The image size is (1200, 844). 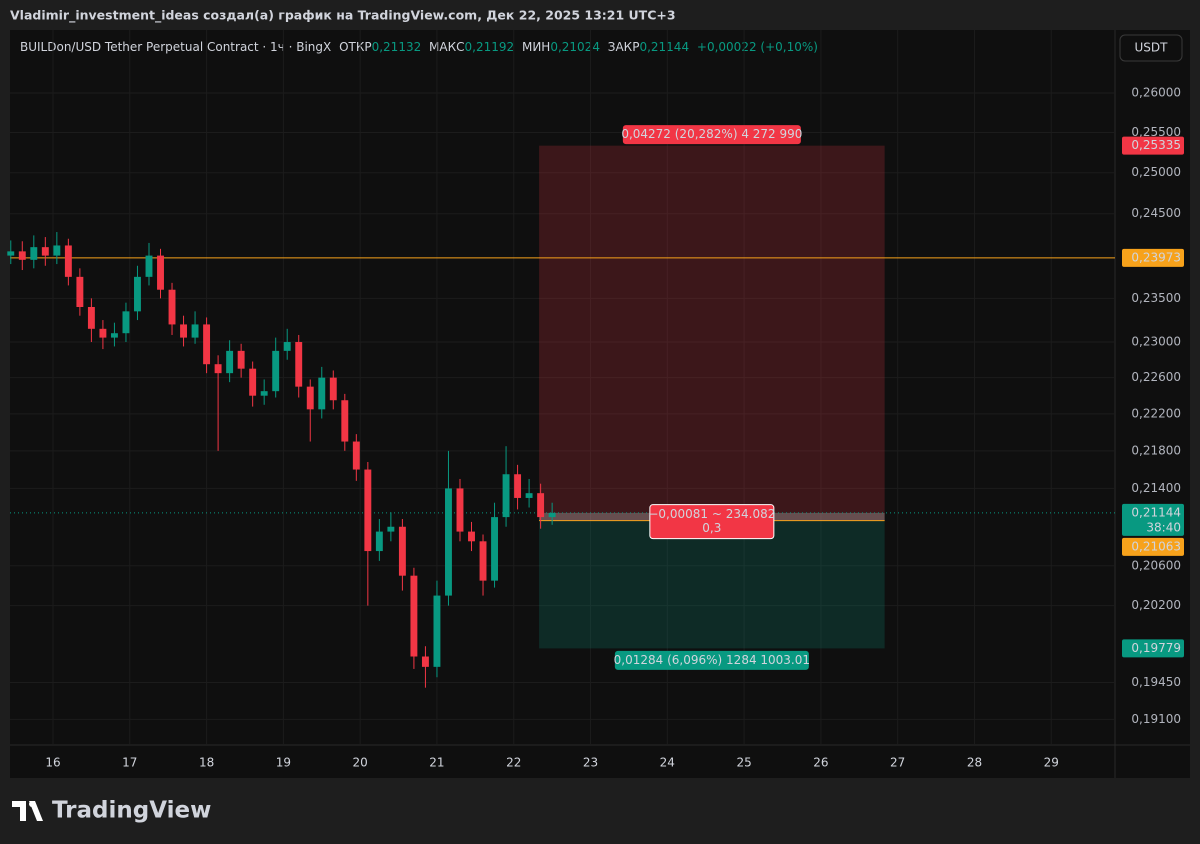 I want to click on current-text-box, so click(x=712, y=522).